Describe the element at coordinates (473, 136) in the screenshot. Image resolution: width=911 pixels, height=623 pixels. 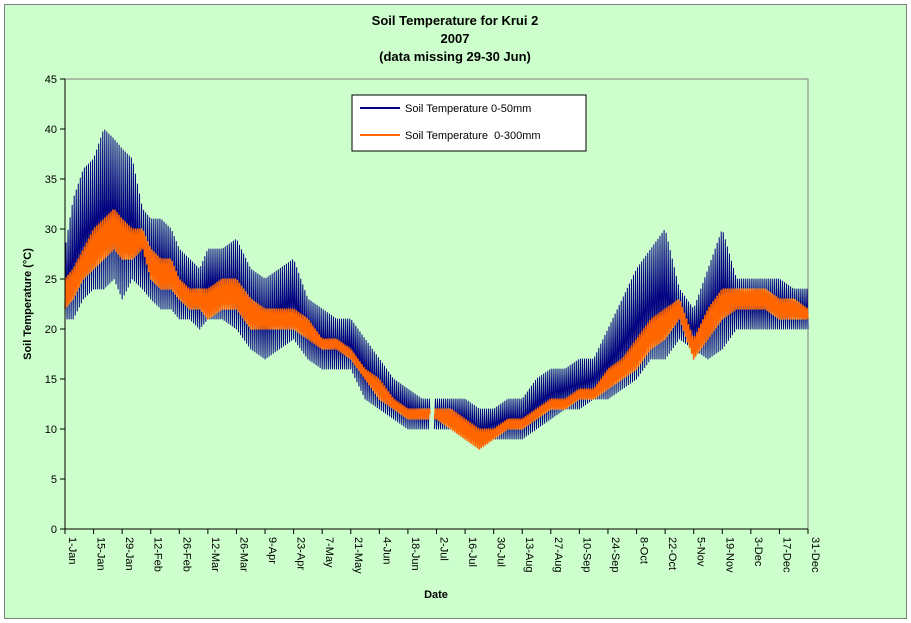
I see `legend-label-0-300mm: Soil Temperature 0-300mm` at that location.